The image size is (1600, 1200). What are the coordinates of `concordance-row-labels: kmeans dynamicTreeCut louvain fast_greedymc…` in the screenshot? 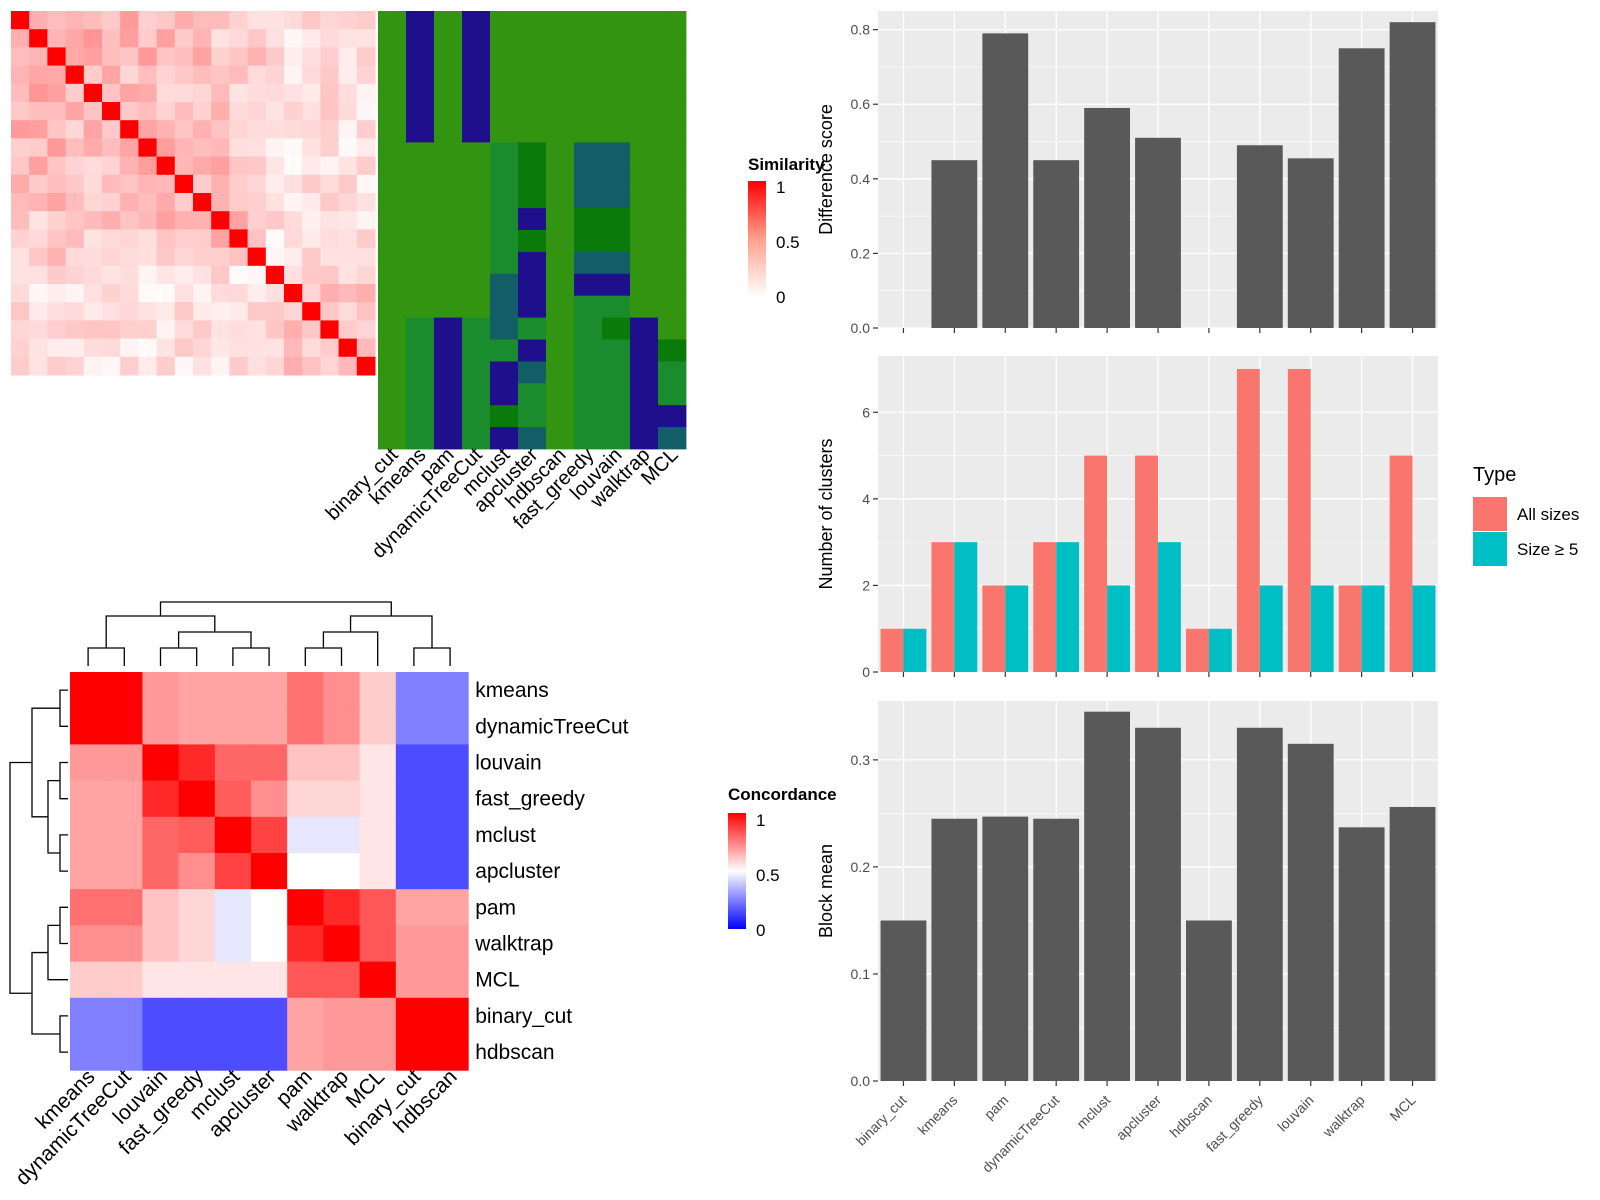 It's located at (551, 871).